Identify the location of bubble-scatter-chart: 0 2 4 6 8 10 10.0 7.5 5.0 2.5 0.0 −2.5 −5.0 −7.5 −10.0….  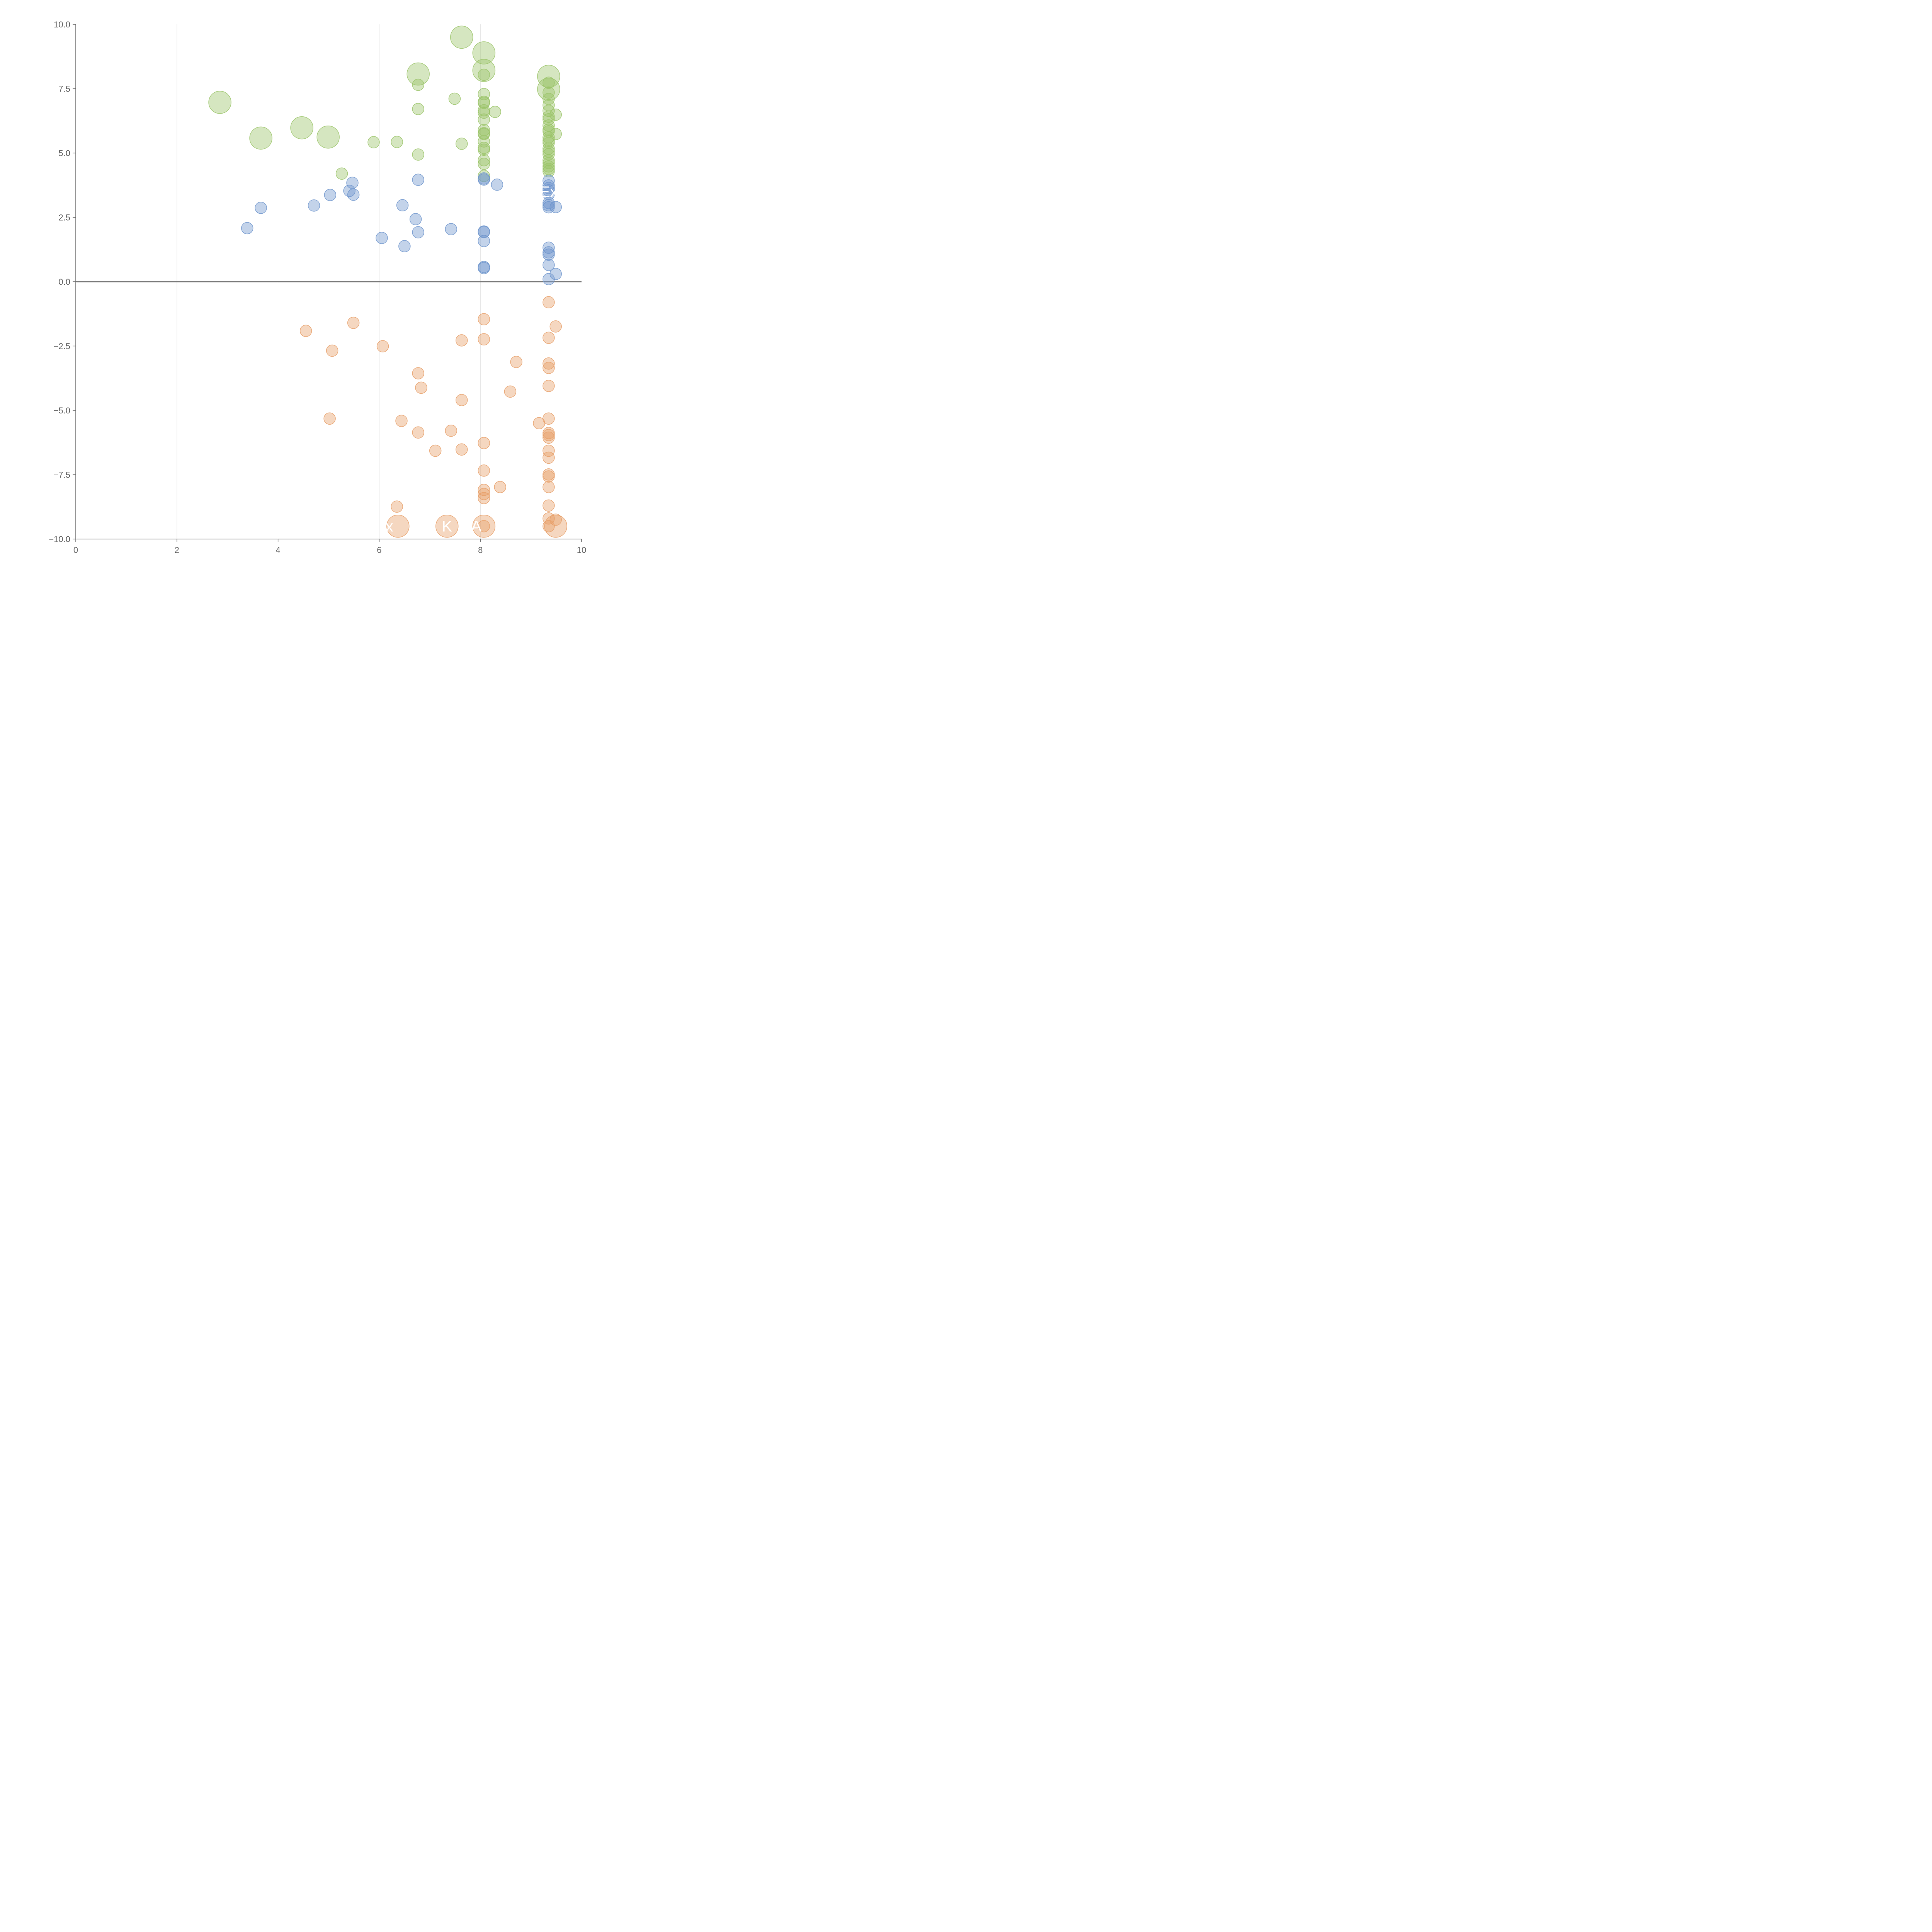
(317, 287).